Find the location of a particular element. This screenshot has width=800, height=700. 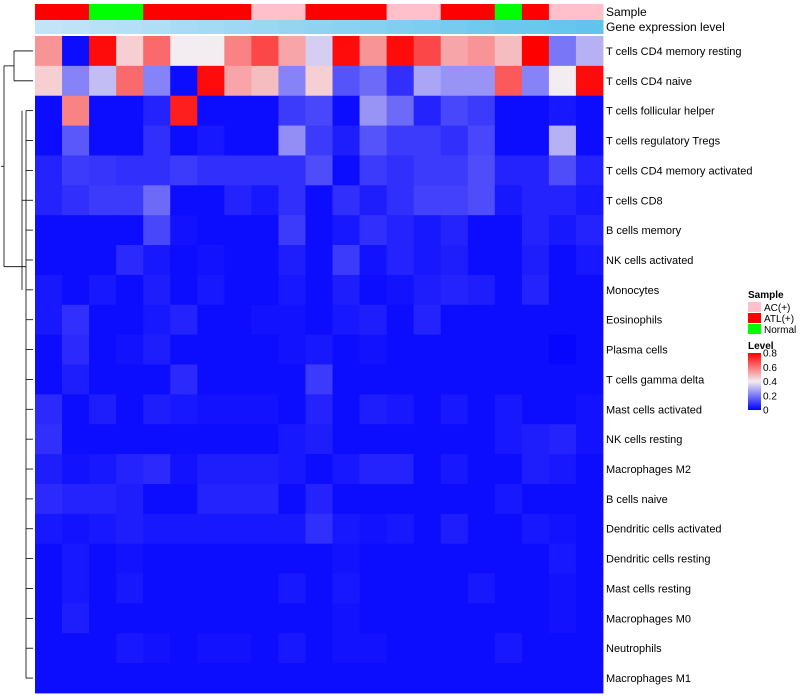

row-label-t-cells-cd4-memory-resting: T cells CD4 memory resting is located at coordinates (674, 52).